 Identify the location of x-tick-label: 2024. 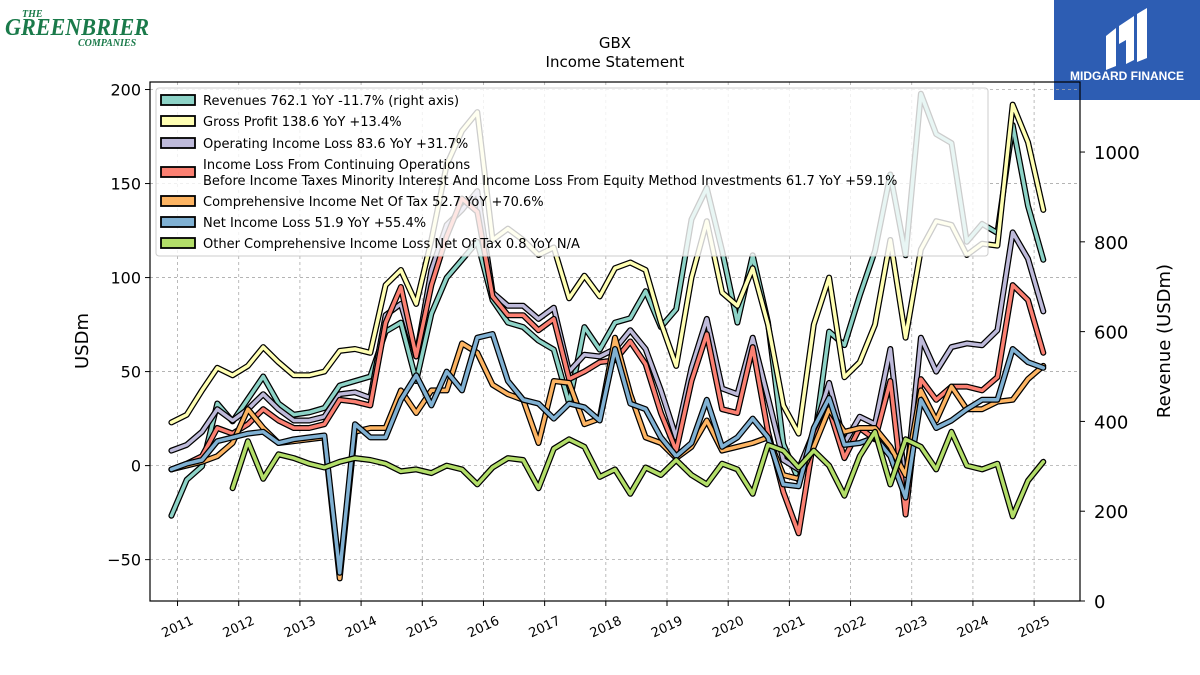
(973, 628).